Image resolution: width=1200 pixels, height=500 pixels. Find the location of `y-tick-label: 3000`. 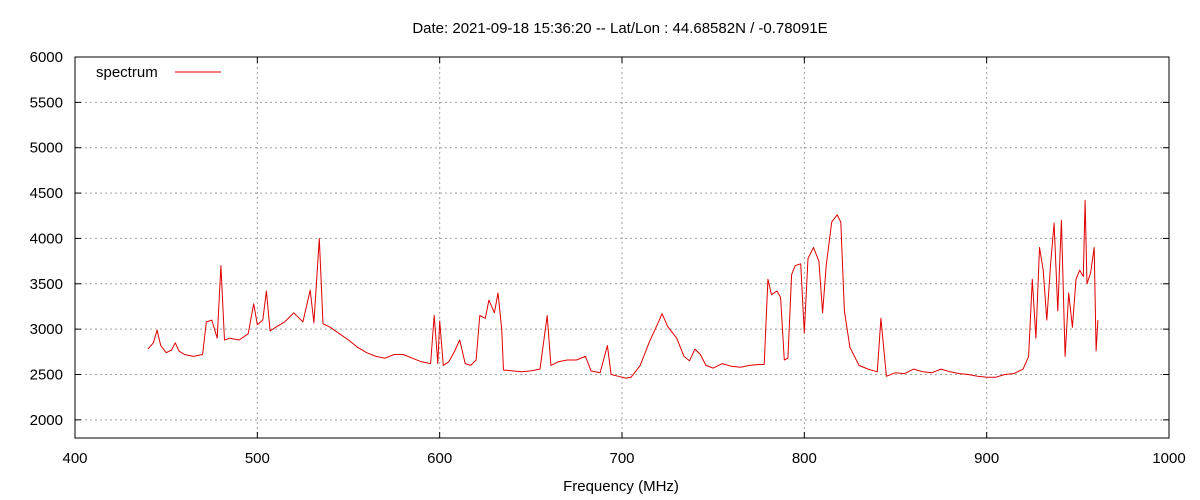

y-tick-label: 3000 is located at coordinates (46, 329).